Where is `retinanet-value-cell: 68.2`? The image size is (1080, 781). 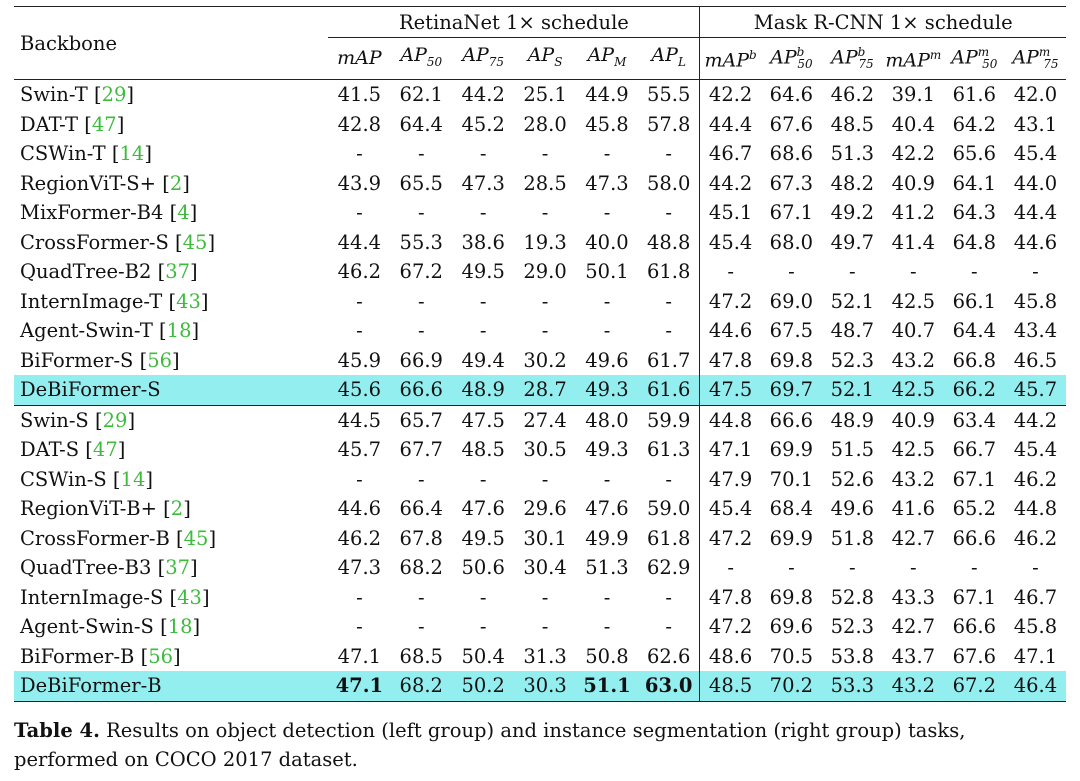
retinanet-value-cell: 68.2 is located at coordinates (421, 686).